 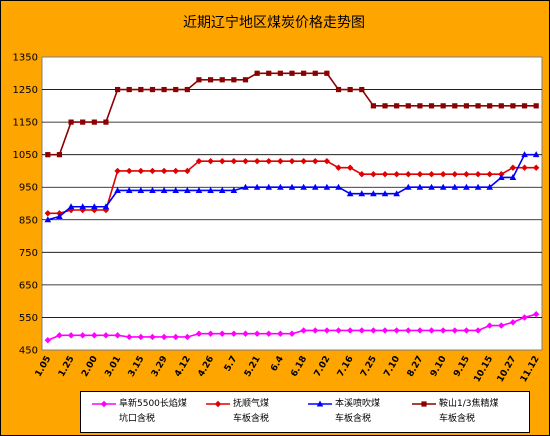 What do you see at coordinates (25, 123) in the screenshot?
I see `y-tick-label: 1150` at bounding box center [25, 123].